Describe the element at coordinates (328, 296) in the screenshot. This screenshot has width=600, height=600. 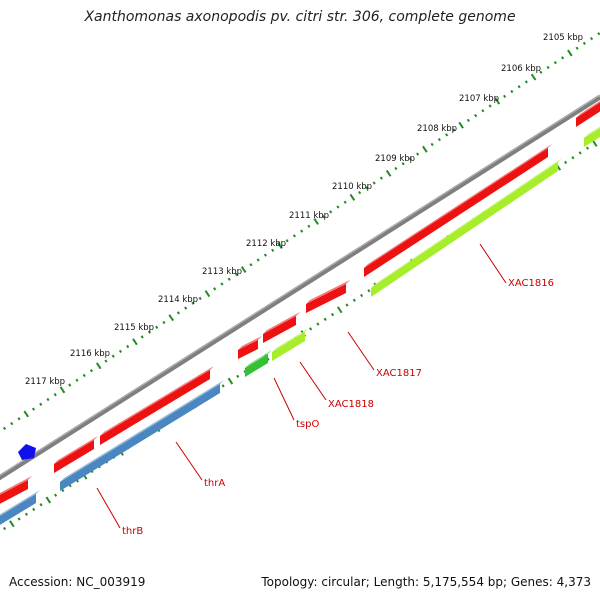
I see `gene-XAC1817` at that location.